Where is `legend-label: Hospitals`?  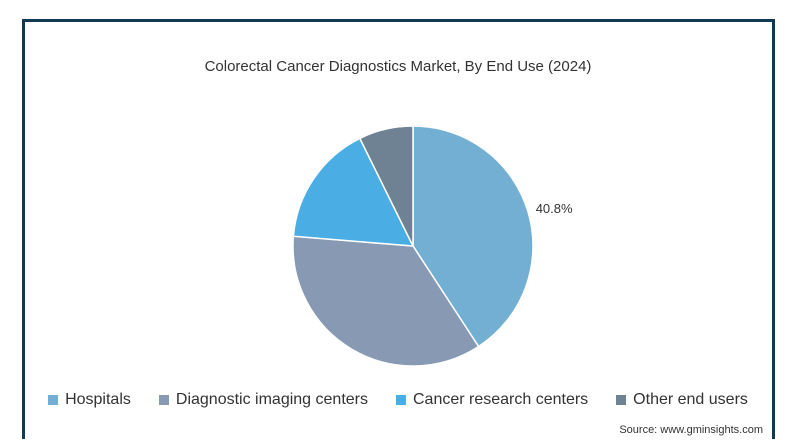 legend-label: Hospitals is located at coordinates (98, 399).